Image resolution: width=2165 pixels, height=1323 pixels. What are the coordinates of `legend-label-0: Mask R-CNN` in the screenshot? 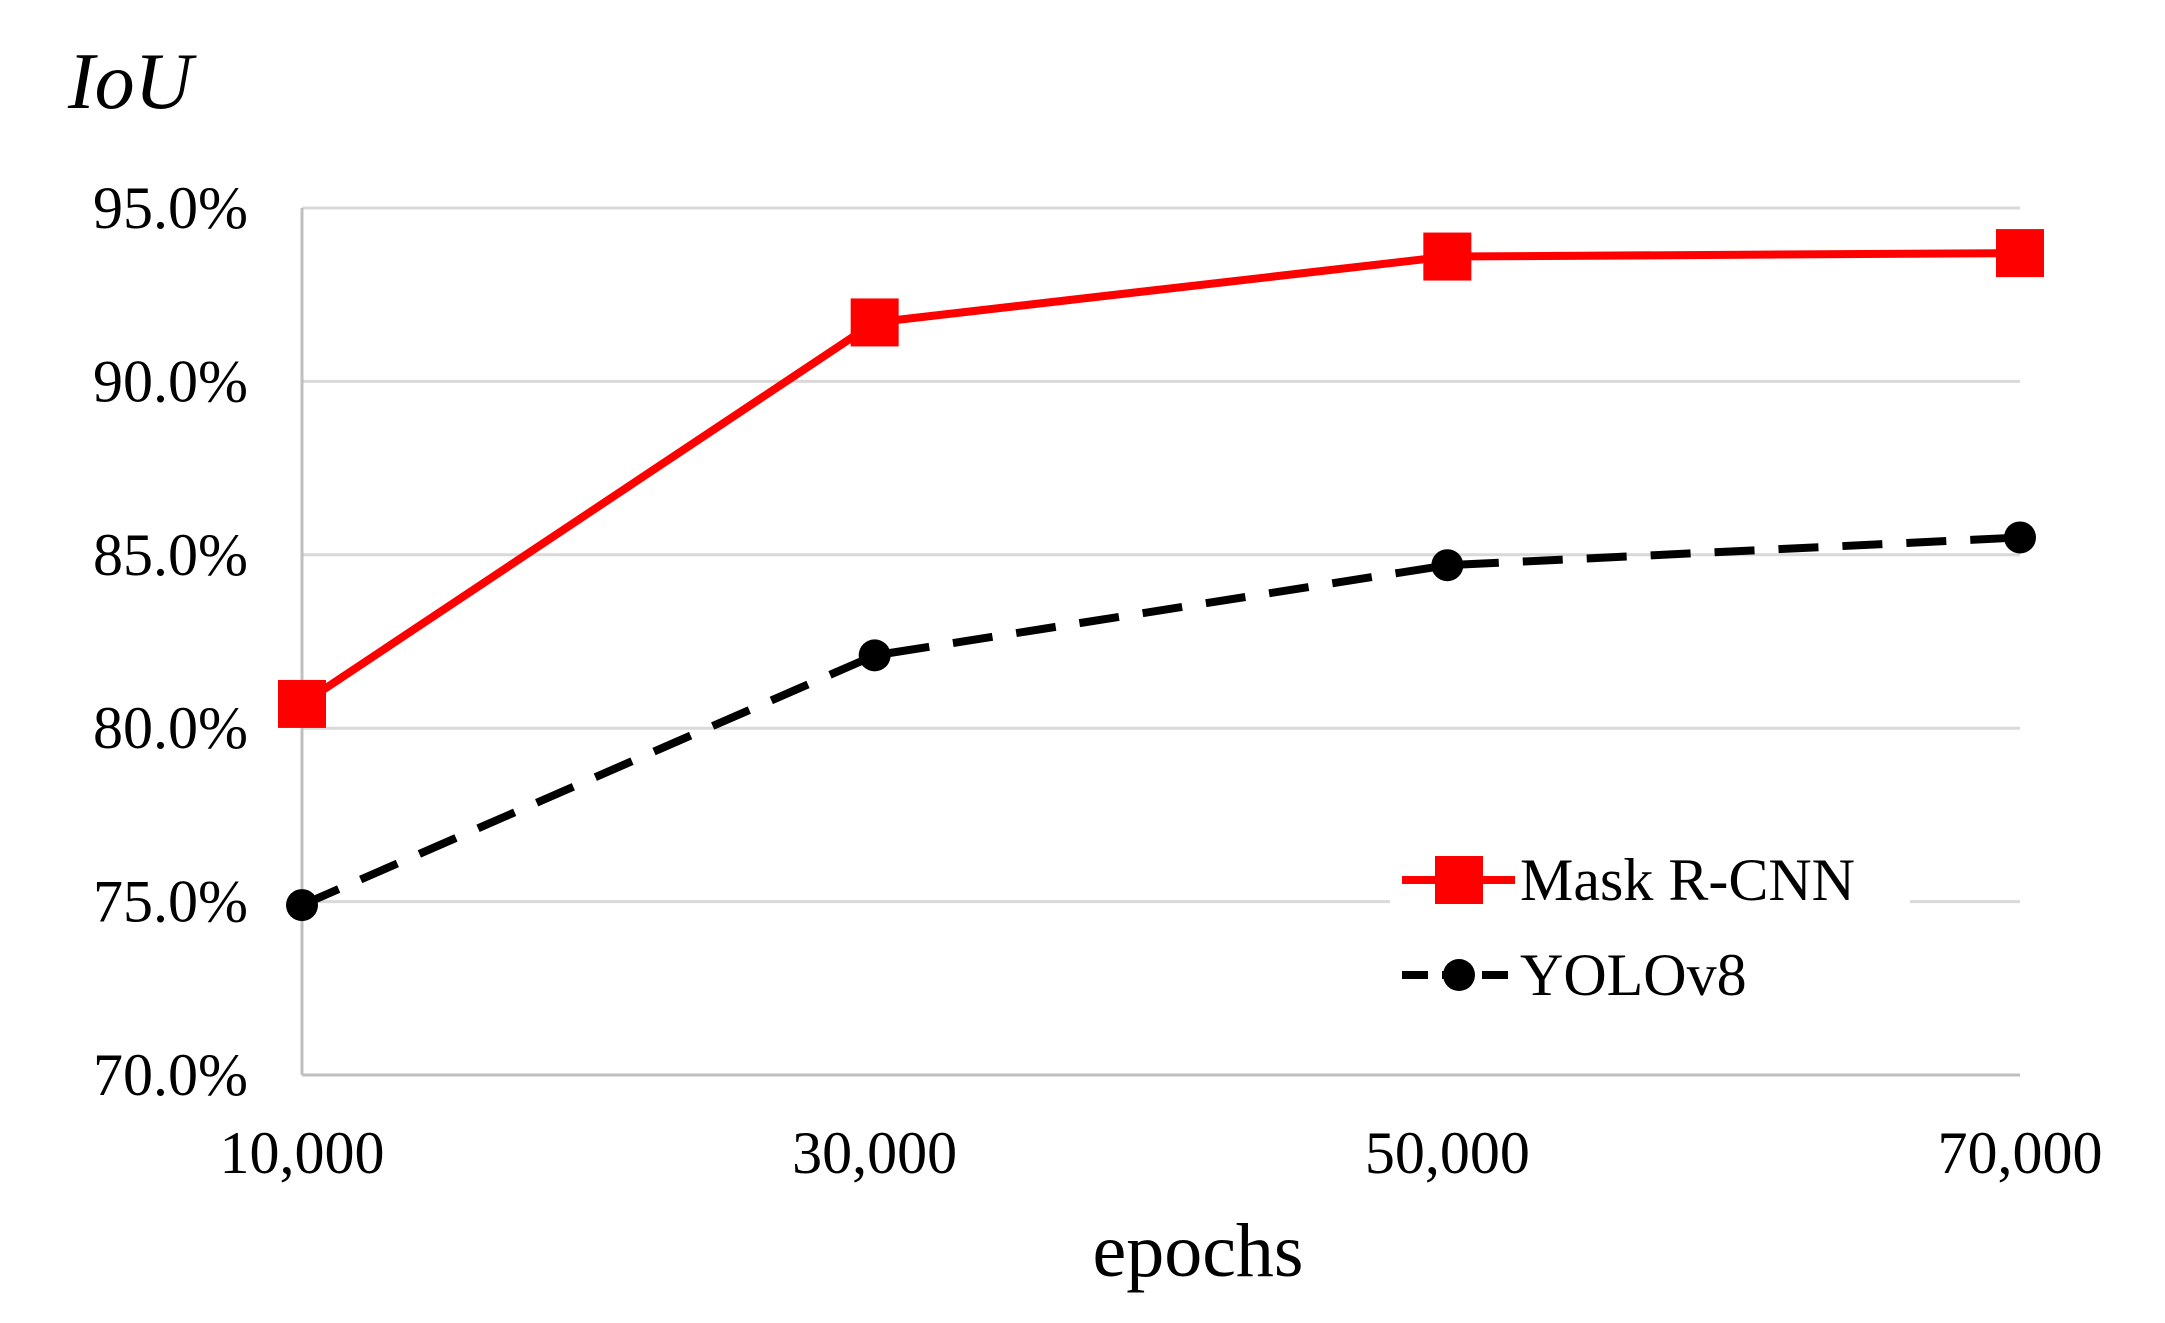 It's located at (1687, 880).